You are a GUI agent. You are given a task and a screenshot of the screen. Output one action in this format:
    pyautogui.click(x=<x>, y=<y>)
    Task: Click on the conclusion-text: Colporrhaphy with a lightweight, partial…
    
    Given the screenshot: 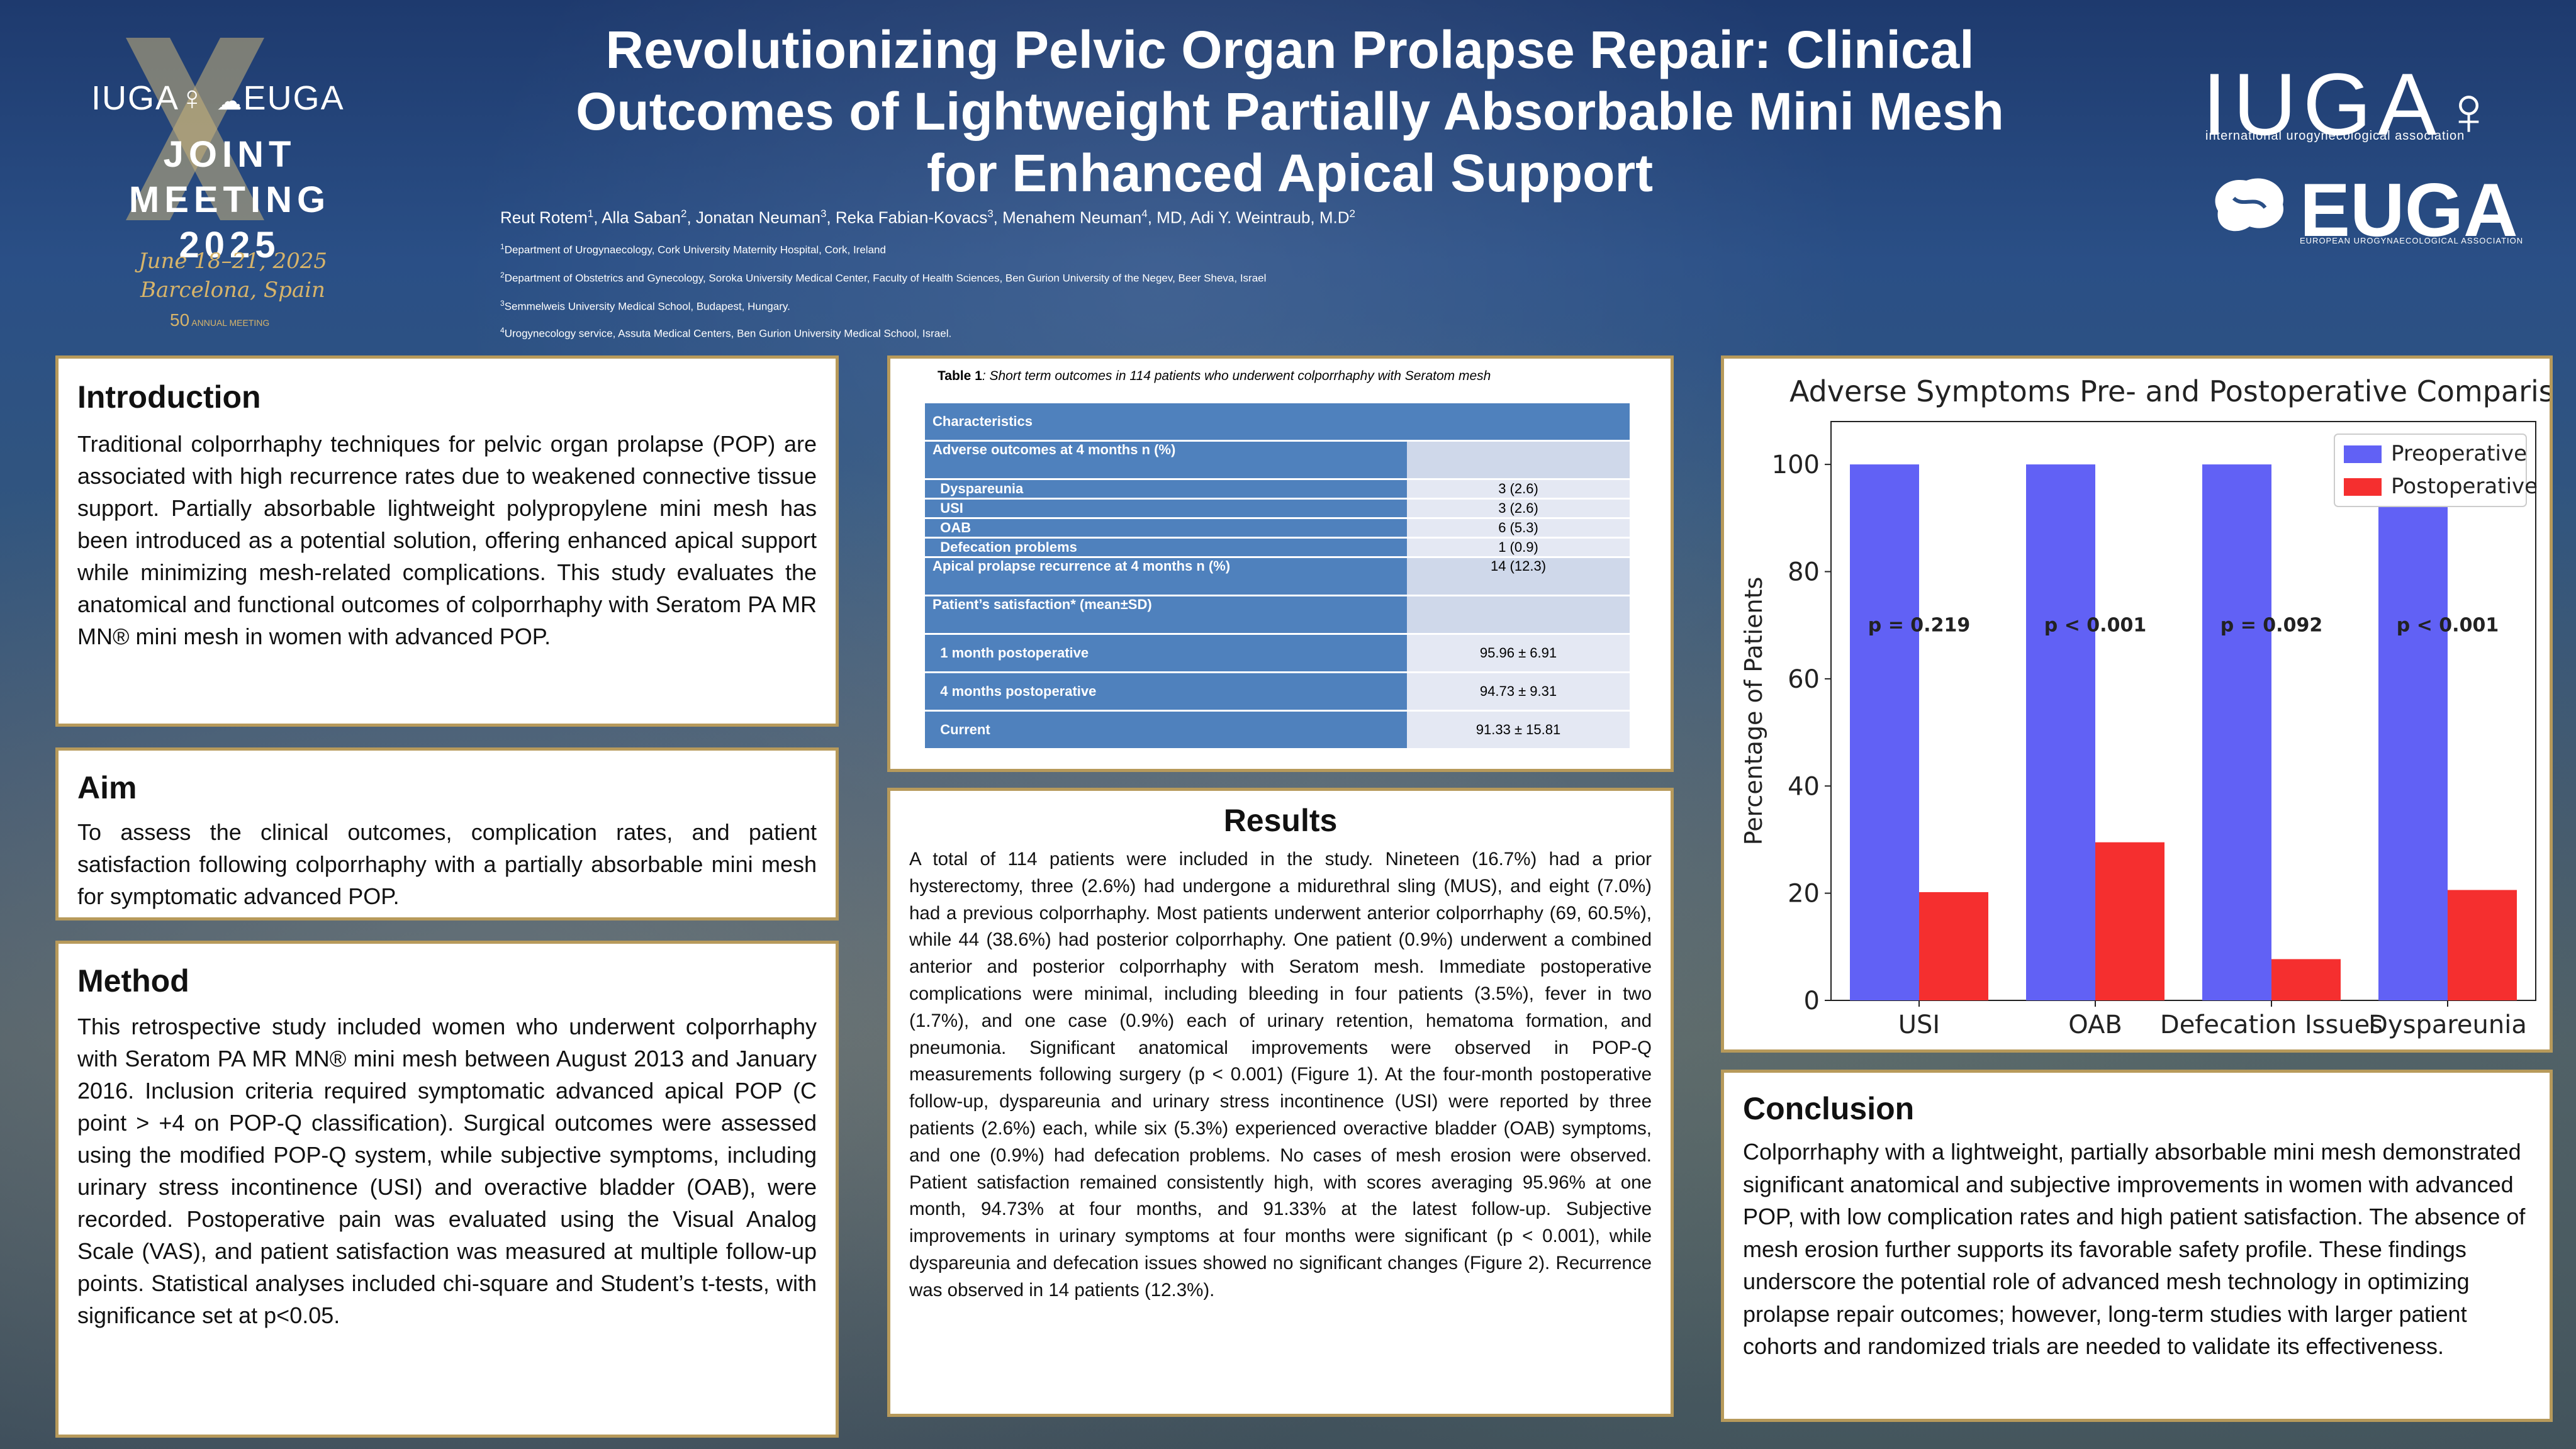 What is the action you would take?
    pyautogui.click(x=2134, y=1249)
    